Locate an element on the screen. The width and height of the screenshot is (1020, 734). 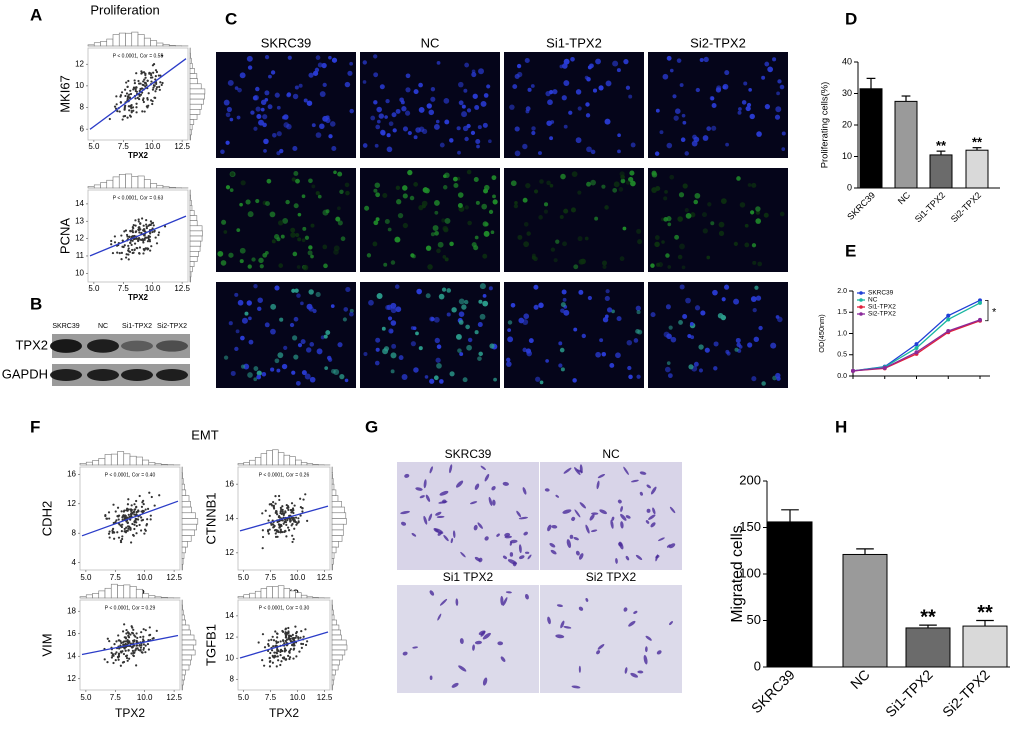
point is located at coordinates (853, 370).